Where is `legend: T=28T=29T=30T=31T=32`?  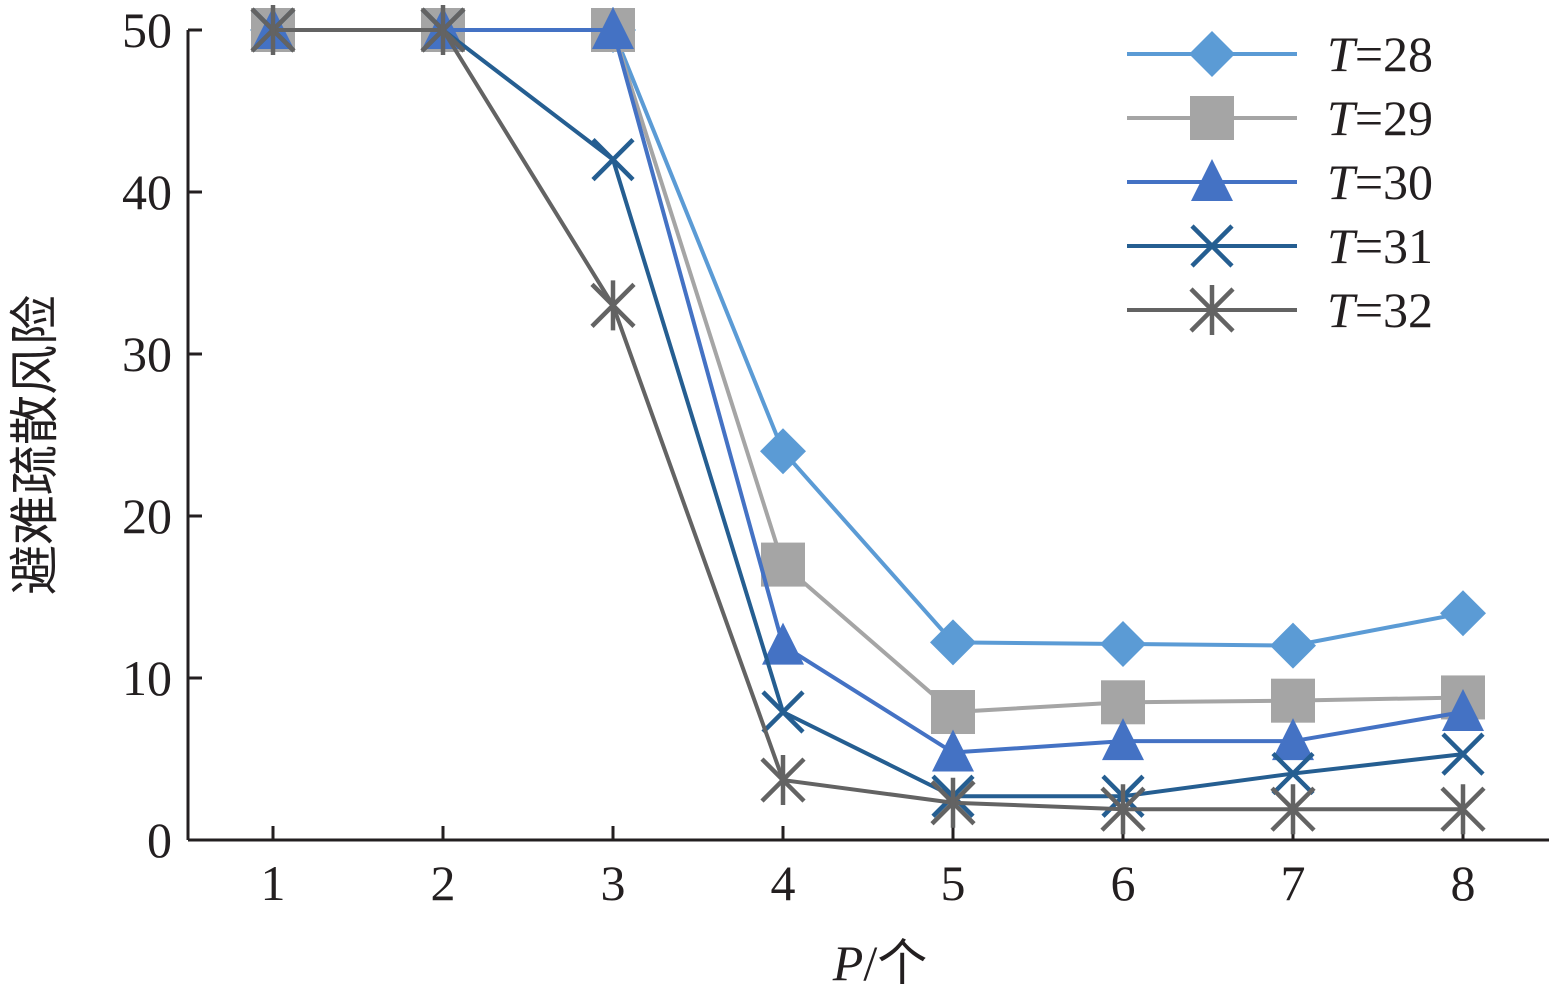
legend: T=28T=29T=30T=31T=32 is located at coordinates (1280, 182).